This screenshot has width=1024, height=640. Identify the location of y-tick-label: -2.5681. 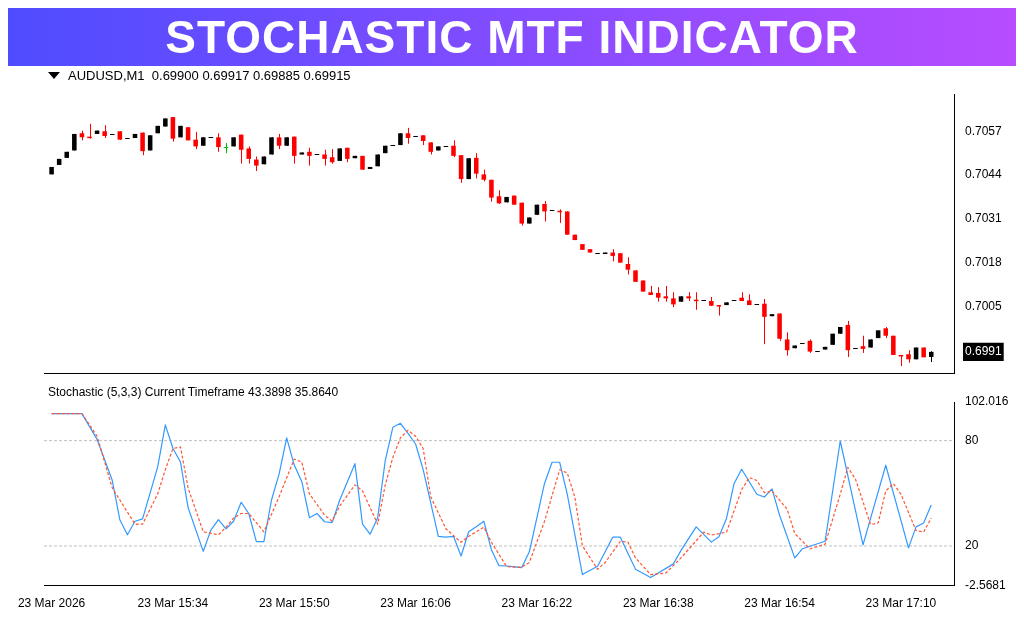
(986, 584).